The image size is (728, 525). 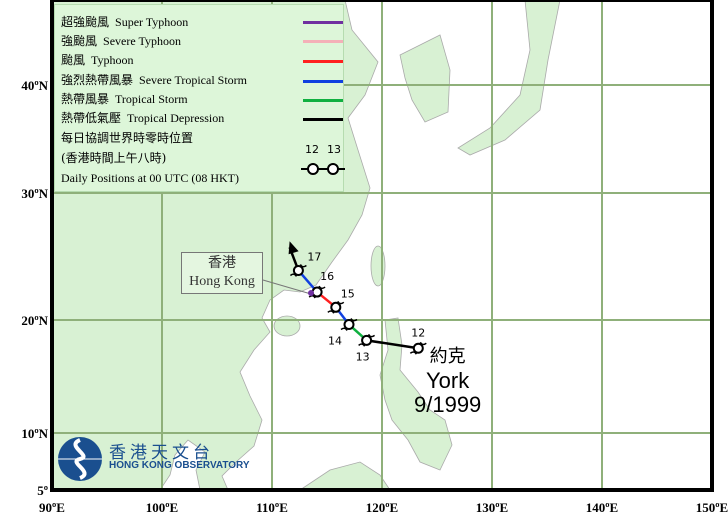 What do you see at coordinates (314, 256) in the screenshot?
I see `day-label: 17` at bounding box center [314, 256].